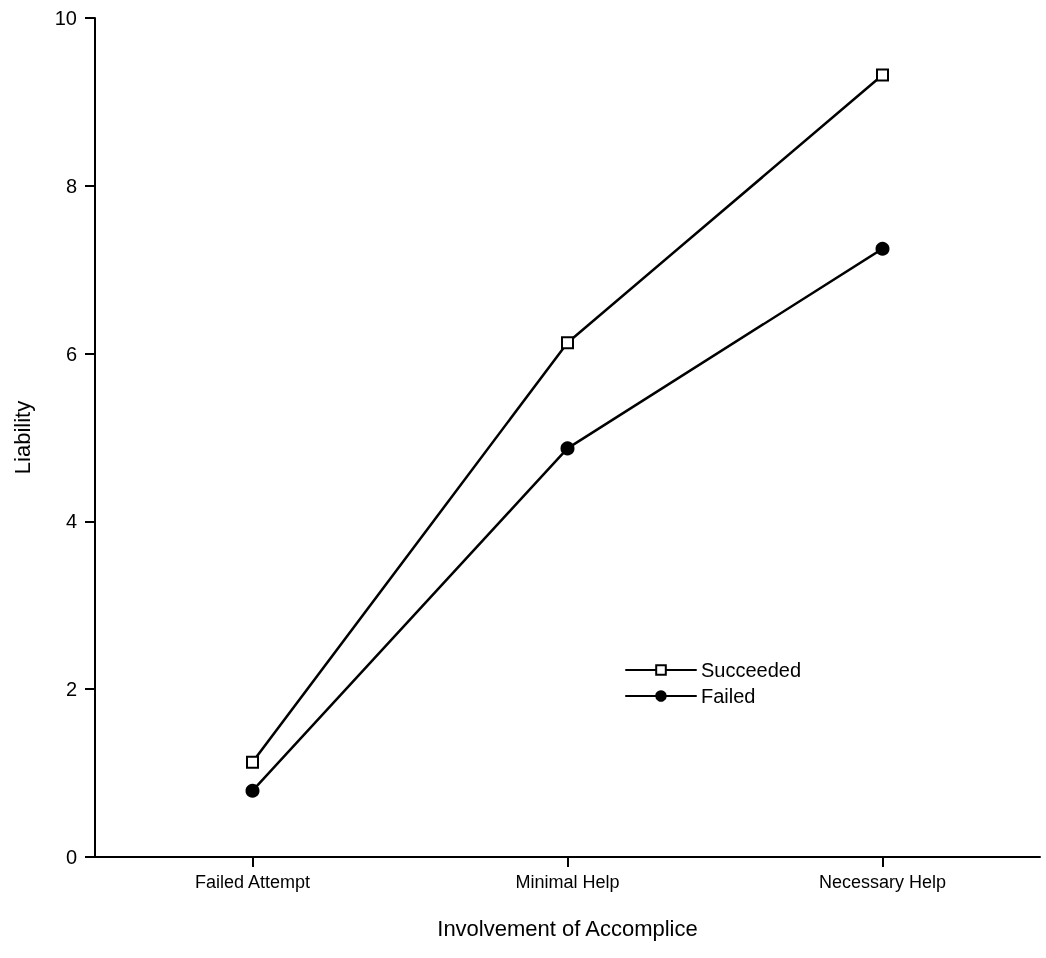 The width and height of the screenshot is (1046, 958). Describe the element at coordinates (567, 882) in the screenshot. I see `x-tick-label: Minimal Help` at that location.